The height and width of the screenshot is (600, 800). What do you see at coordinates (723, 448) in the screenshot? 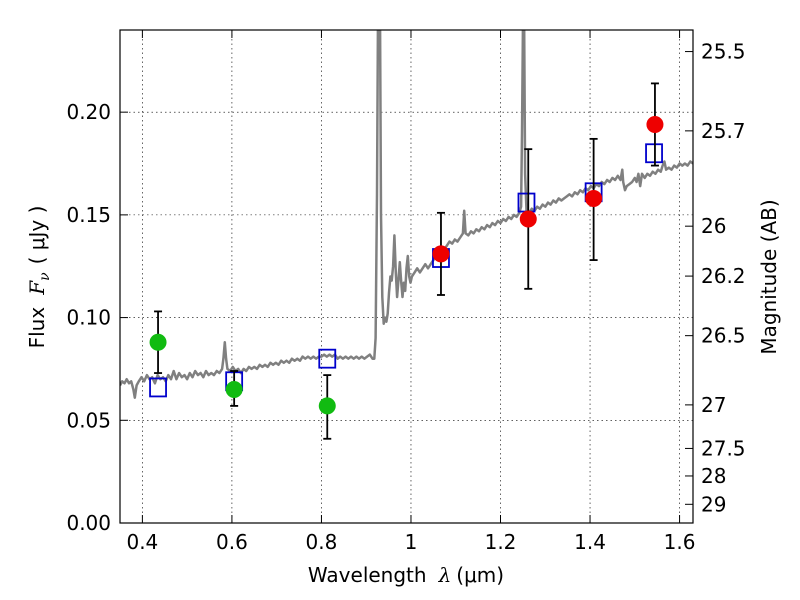
I see `y2-tick-label: 27.5` at bounding box center [723, 448].